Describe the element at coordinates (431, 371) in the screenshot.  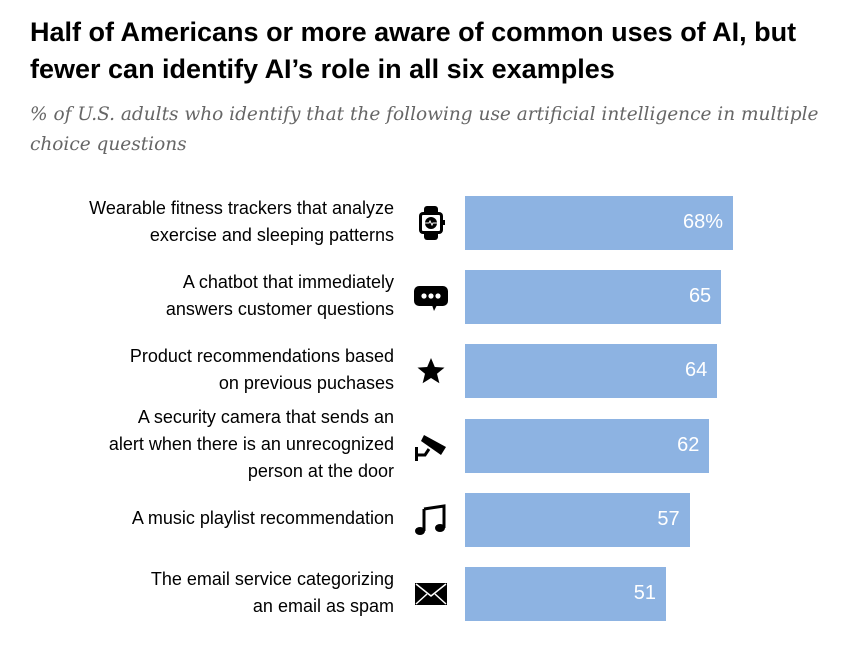
I see `star-icon` at that location.